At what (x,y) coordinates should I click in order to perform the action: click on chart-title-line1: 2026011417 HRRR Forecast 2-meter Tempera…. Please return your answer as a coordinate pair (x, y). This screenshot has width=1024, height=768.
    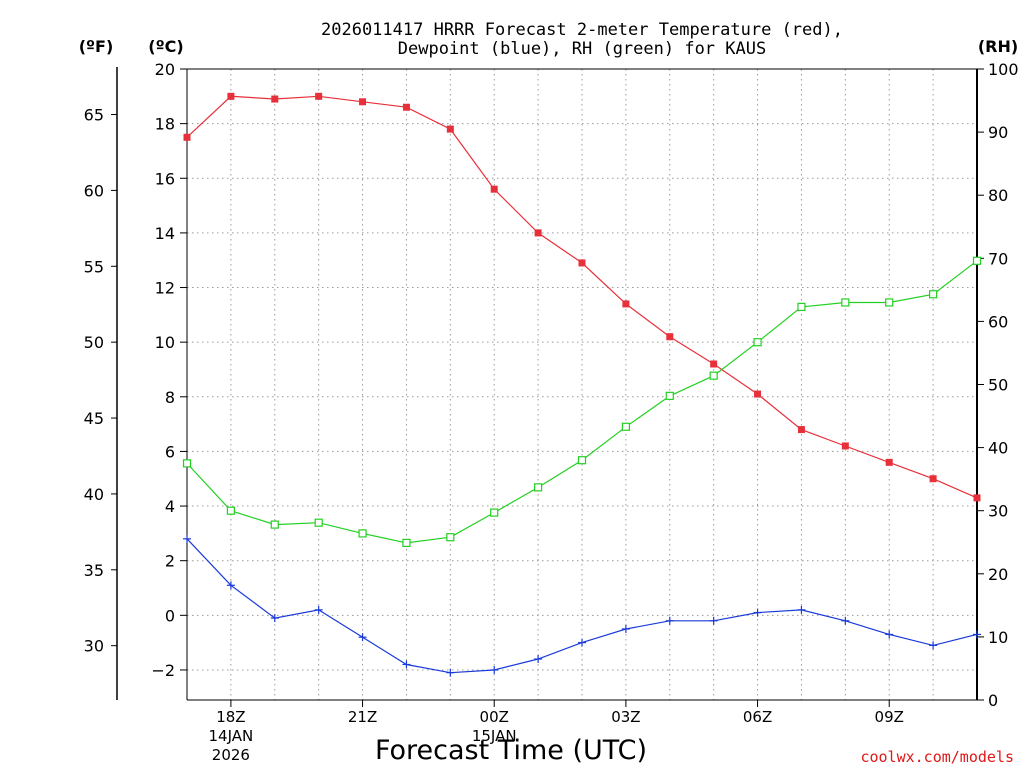
    Looking at the image, I should click on (582, 30).